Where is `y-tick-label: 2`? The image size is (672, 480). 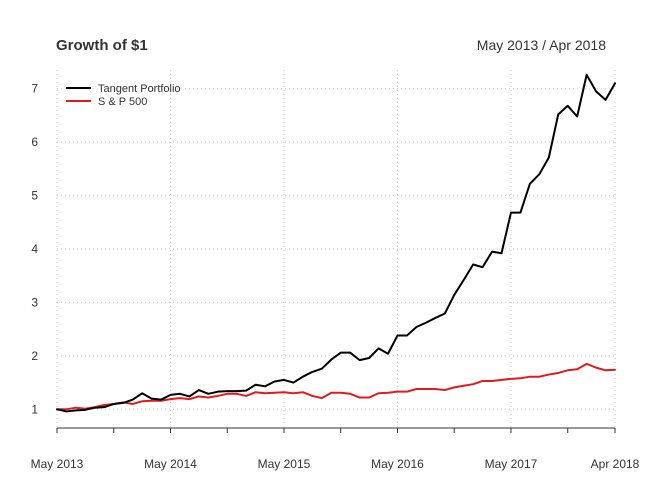 y-tick-label: 2 is located at coordinates (34, 356).